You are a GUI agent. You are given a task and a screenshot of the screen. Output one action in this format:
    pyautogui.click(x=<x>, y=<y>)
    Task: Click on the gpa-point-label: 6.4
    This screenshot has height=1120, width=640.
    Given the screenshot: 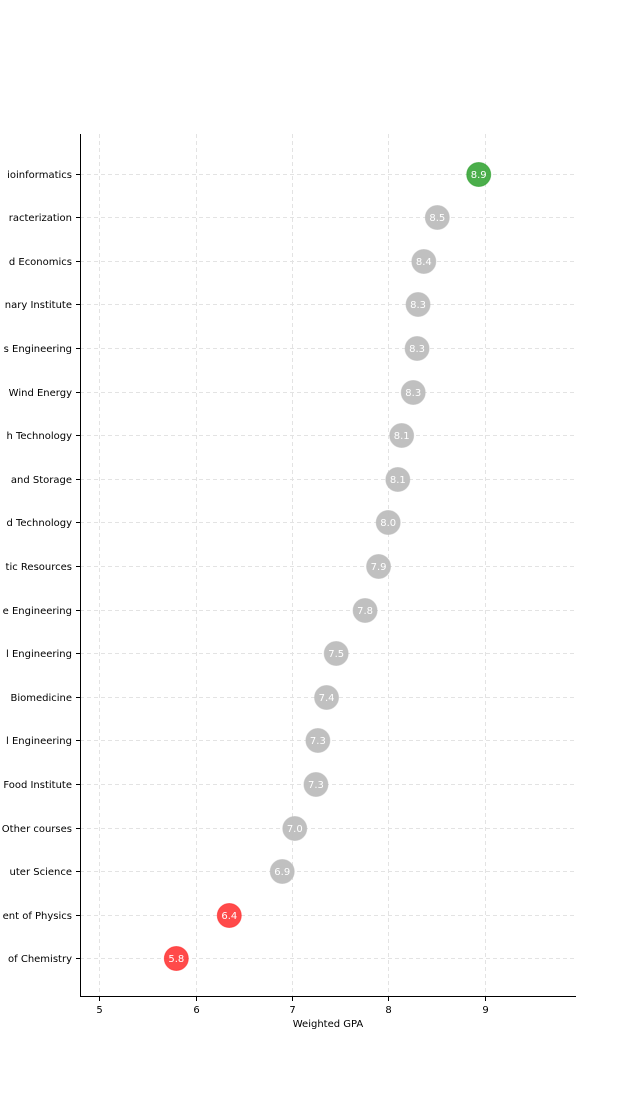 What is the action you would take?
    pyautogui.click(x=229, y=916)
    